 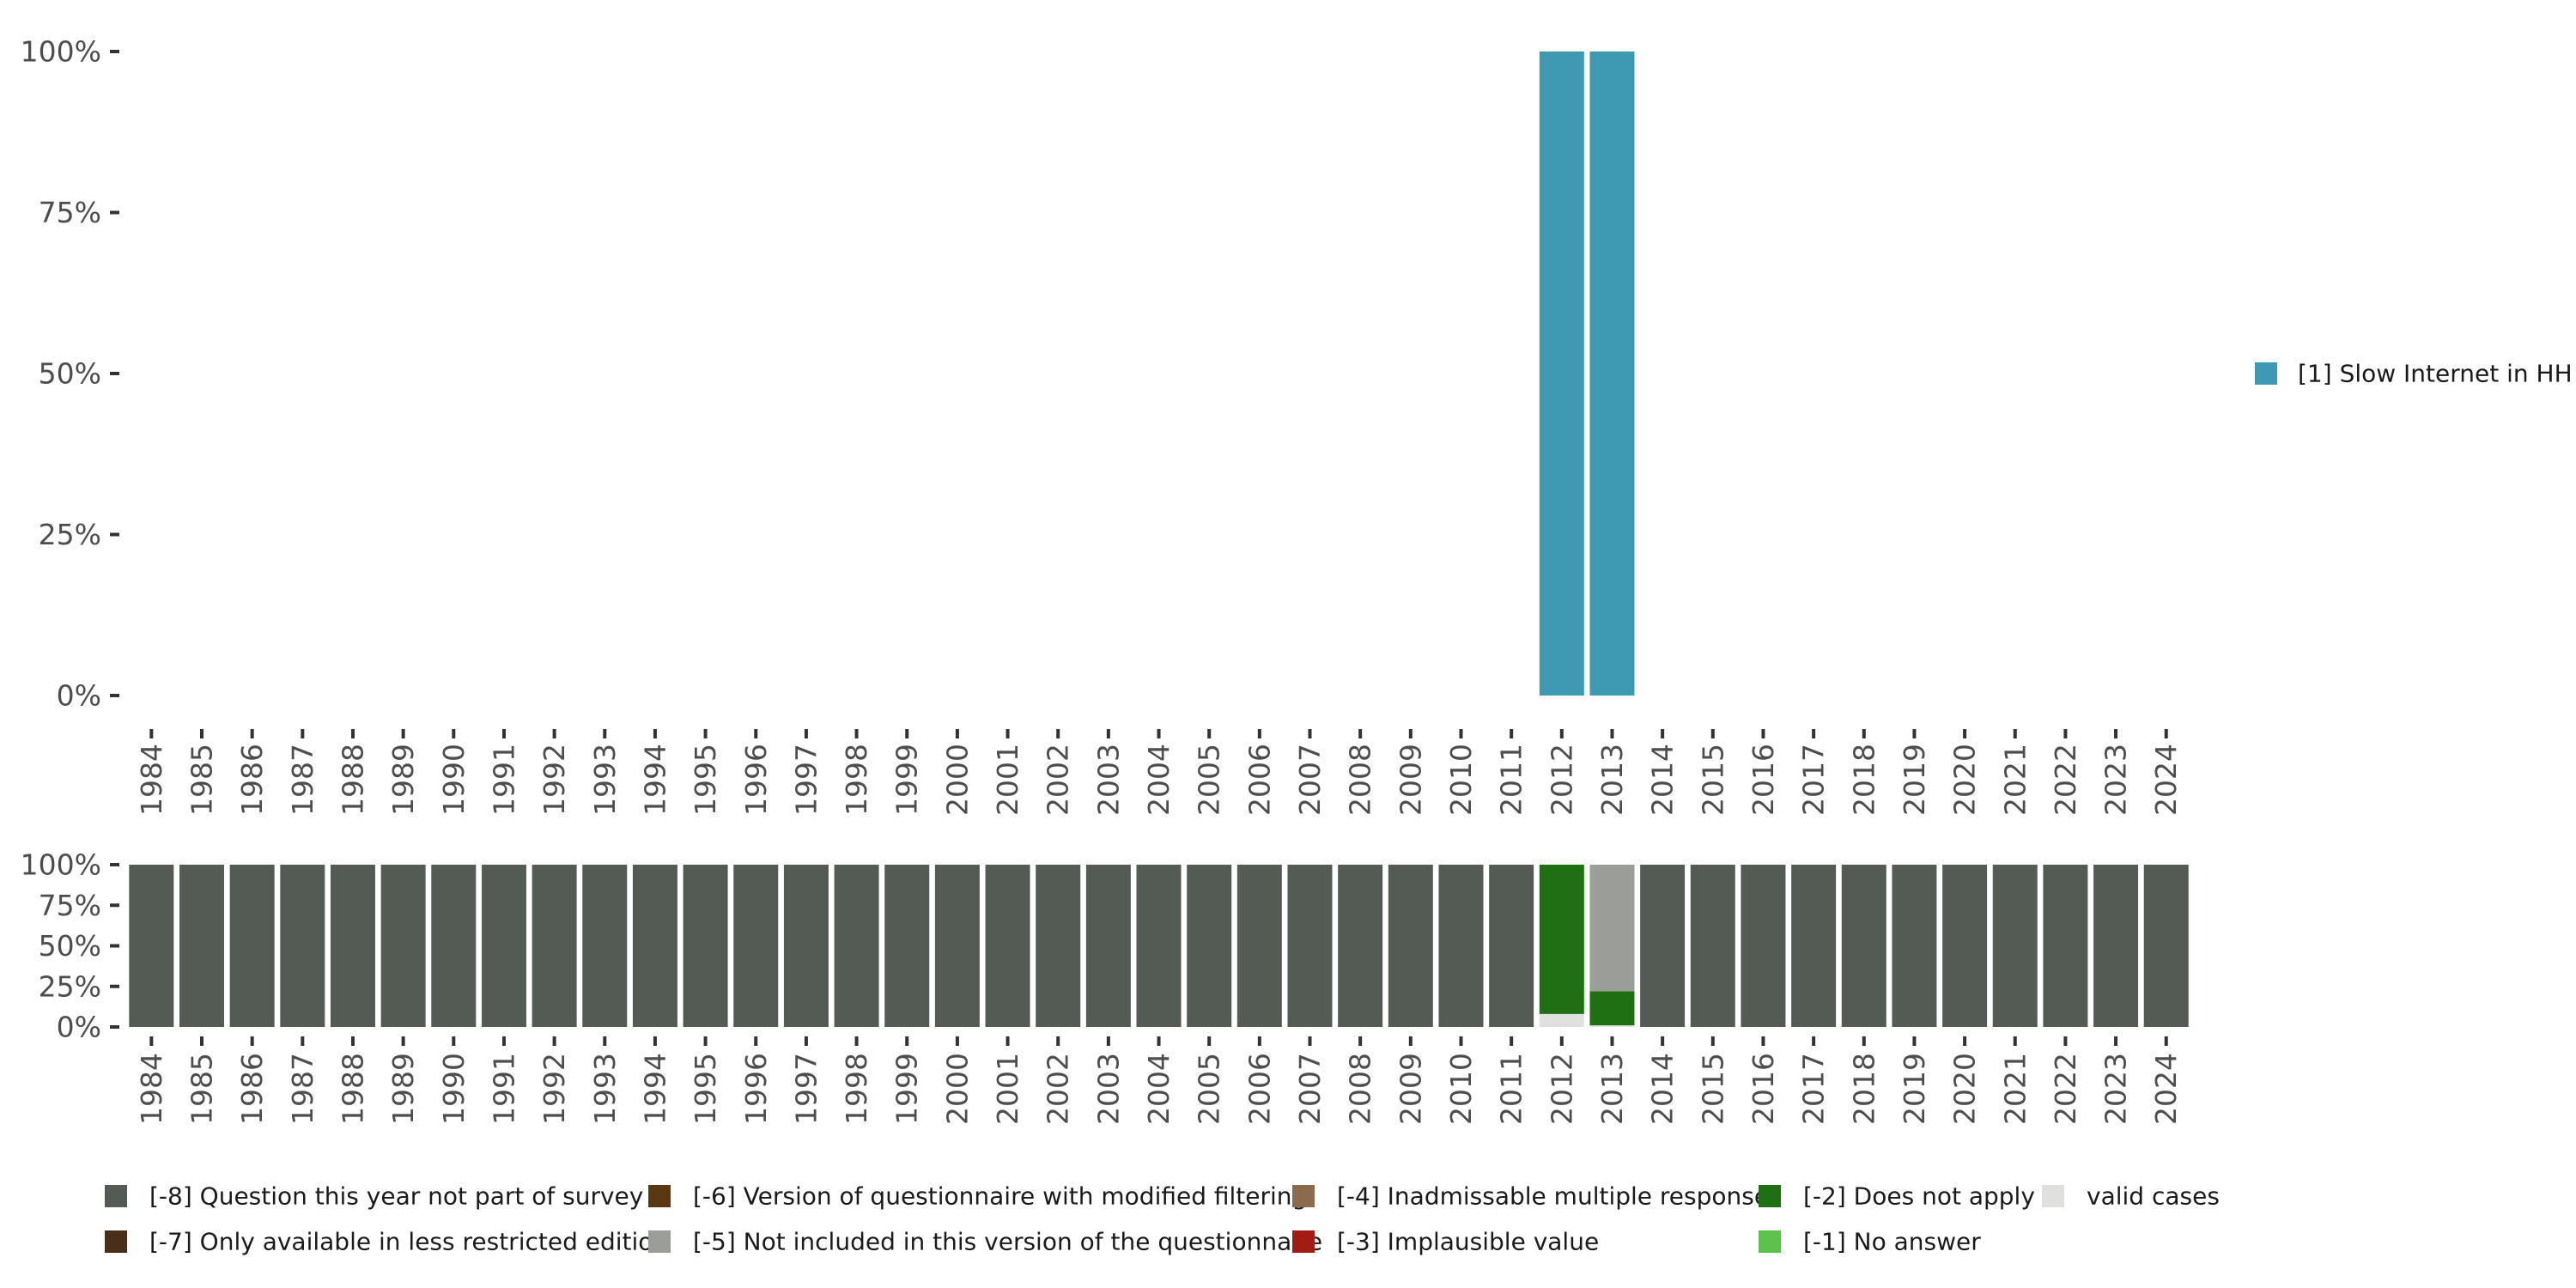 What do you see at coordinates (2414, 374) in the screenshot?
I see `top-chart-legend: [1] Slow Internet in HH` at bounding box center [2414, 374].